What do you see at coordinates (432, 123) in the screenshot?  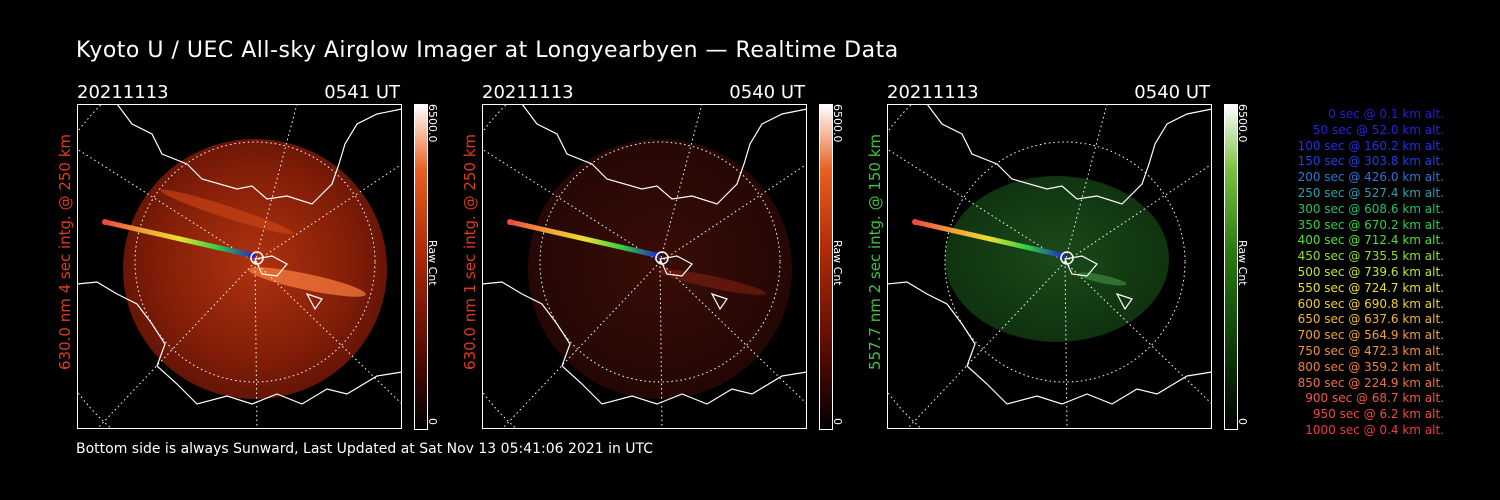 I see `panel-1-cbar-max: 6500.0` at bounding box center [432, 123].